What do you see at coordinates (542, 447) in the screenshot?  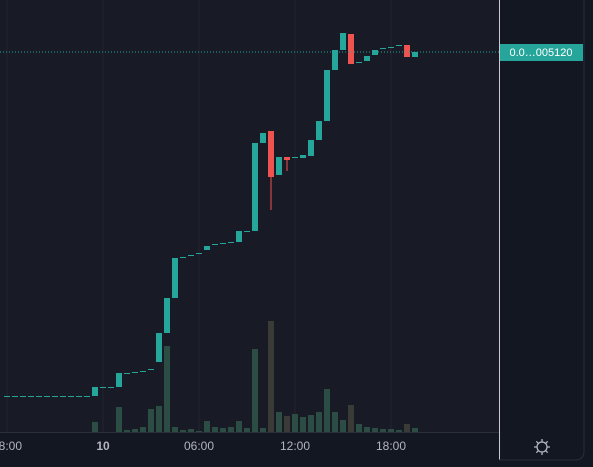 I see `settings-icon` at bounding box center [542, 447].